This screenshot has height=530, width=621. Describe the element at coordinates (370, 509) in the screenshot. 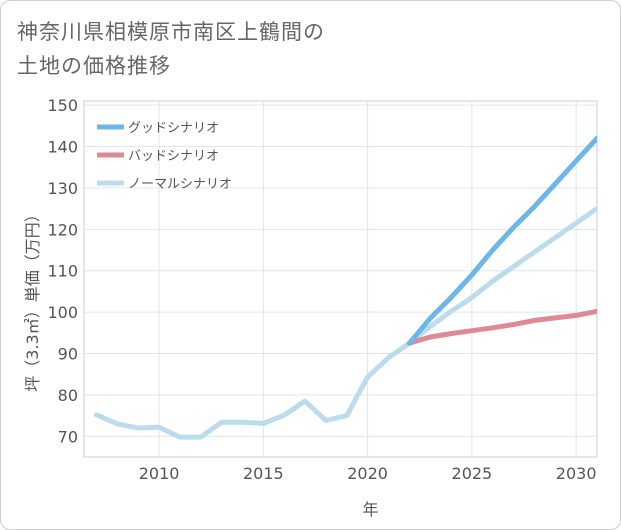

I see `x-axis-label: 年` at that location.